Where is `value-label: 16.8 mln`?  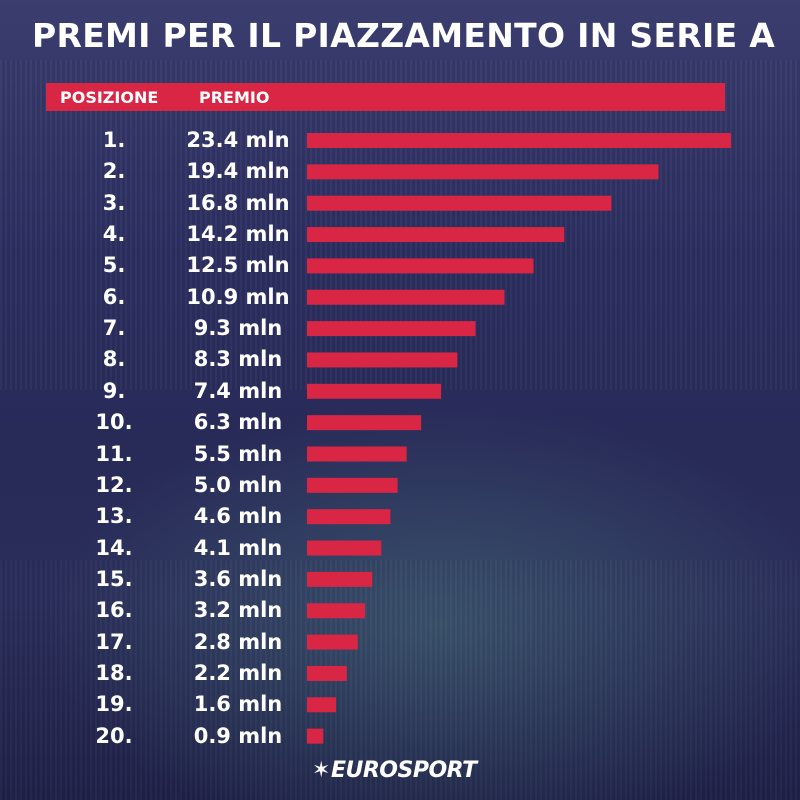 value-label: 16.8 mln is located at coordinates (238, 202).